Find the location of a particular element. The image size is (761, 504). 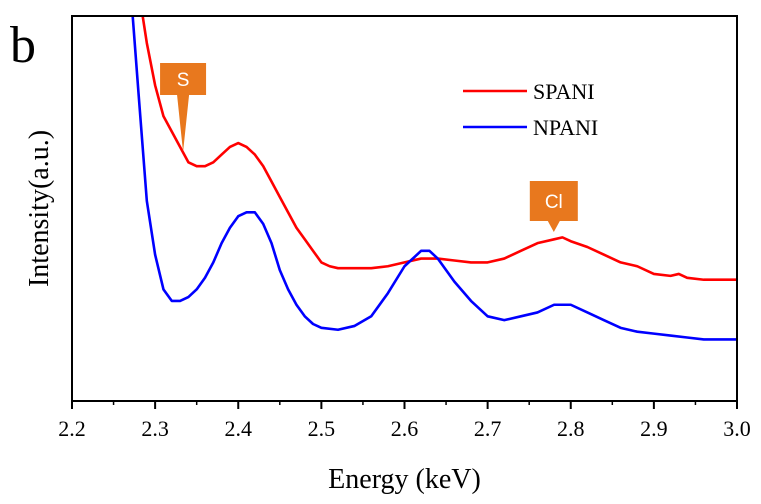

x-axis-title: Energy (keV) is located at coordinates (404, 479).